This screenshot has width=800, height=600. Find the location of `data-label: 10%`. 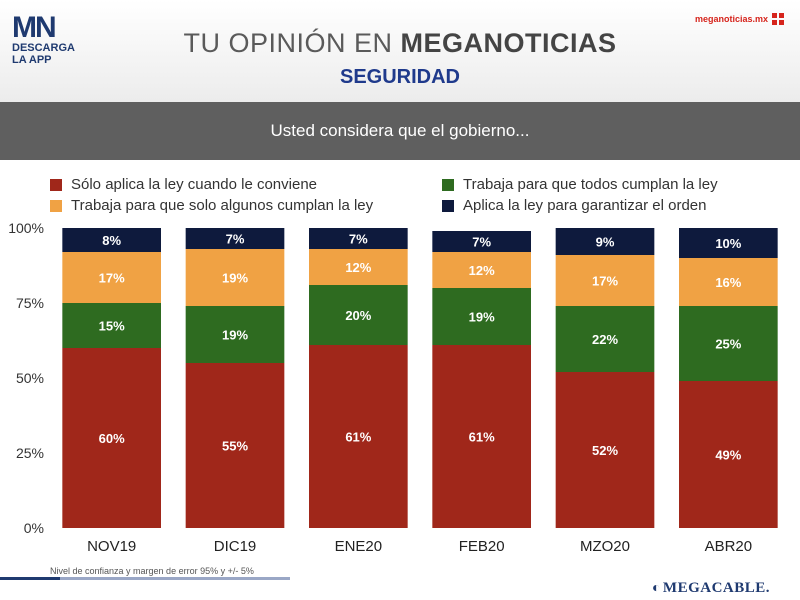

data-label: 10% is located at coordinates (728, 243).